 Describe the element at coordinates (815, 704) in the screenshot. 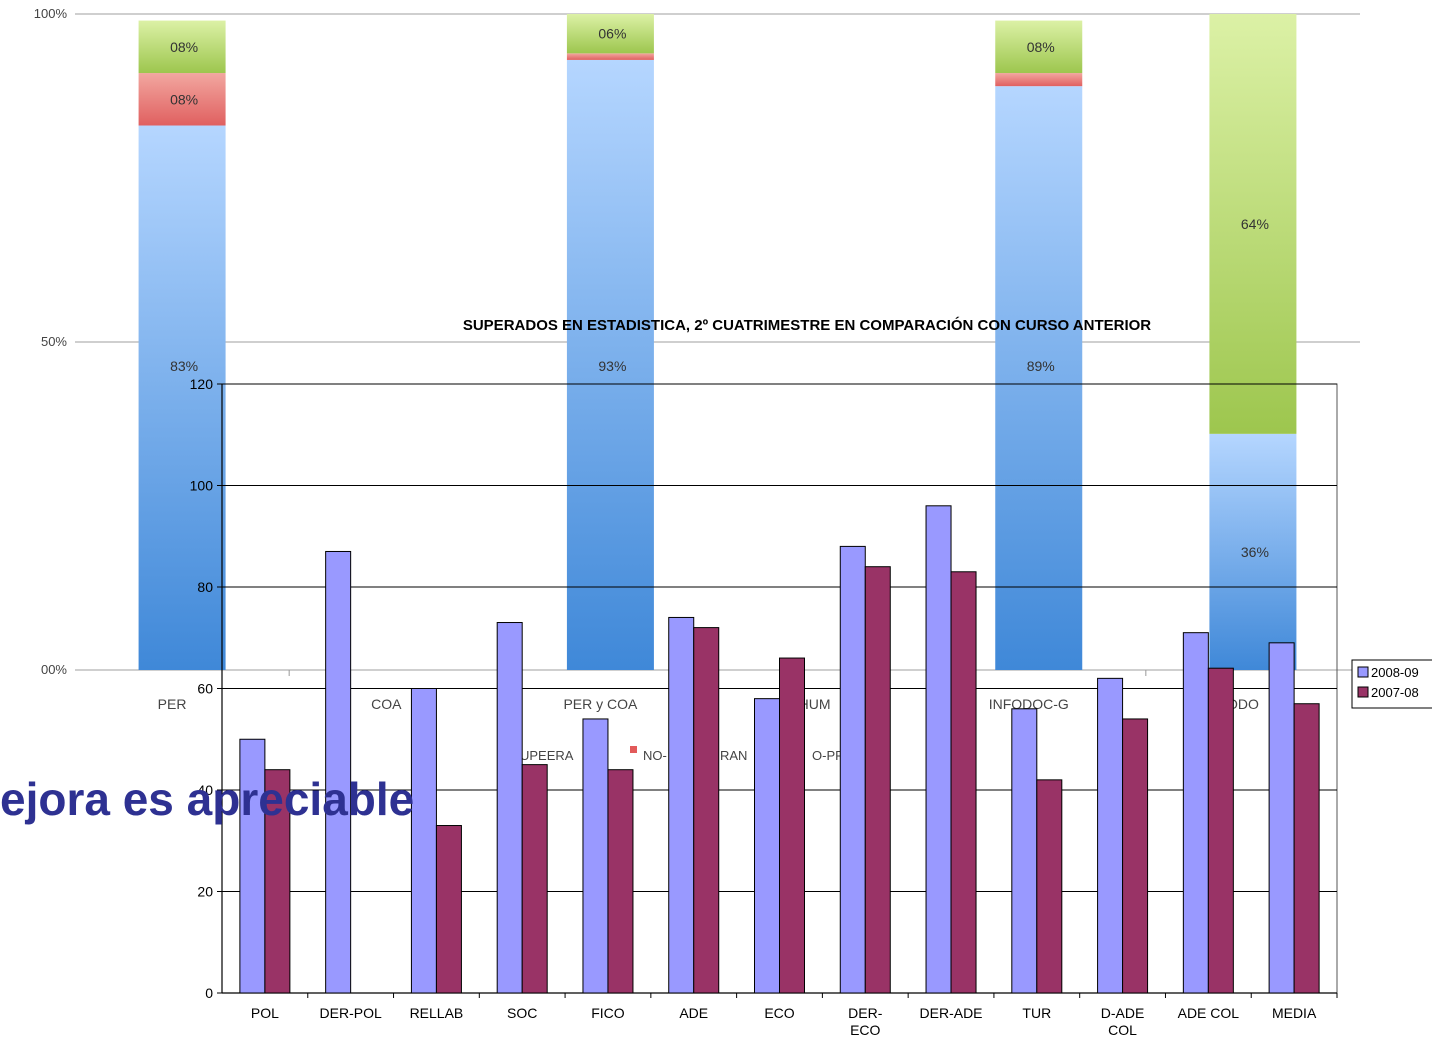

I see `category-label: HUM` at that location.